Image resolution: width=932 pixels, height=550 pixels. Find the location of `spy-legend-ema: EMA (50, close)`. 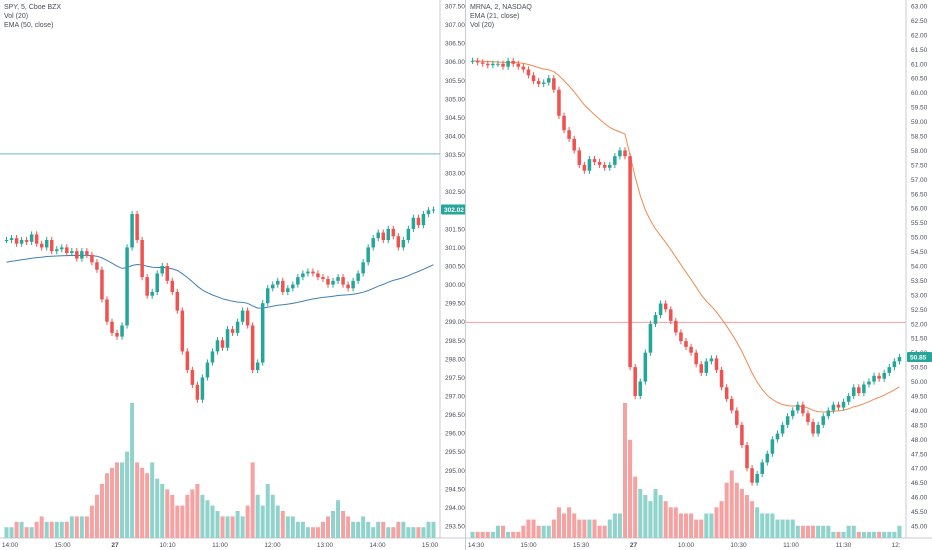

spy-legend-ema: EMA (50, close) is located at coordinates (29, 25).